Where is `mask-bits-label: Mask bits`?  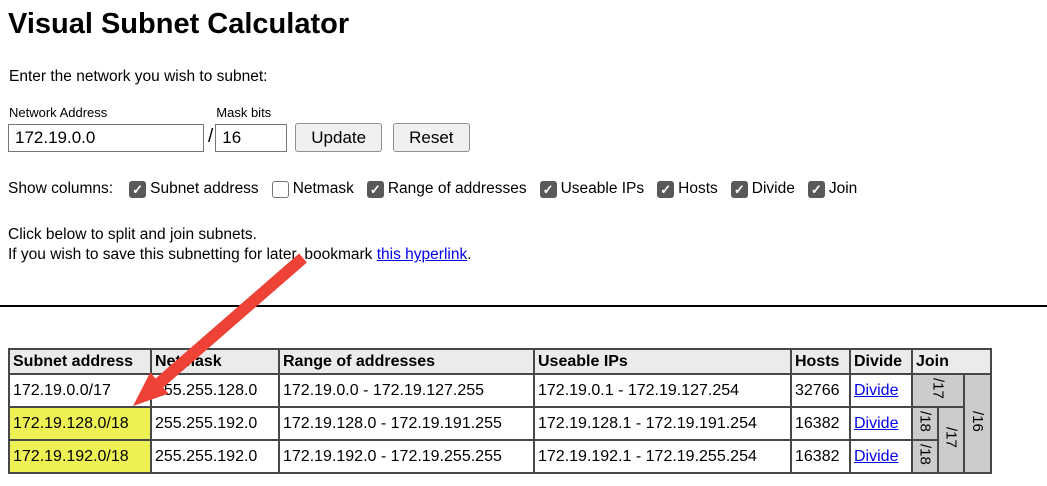
mask-bits-label: Mask bits is located at coordinates (244, 113).